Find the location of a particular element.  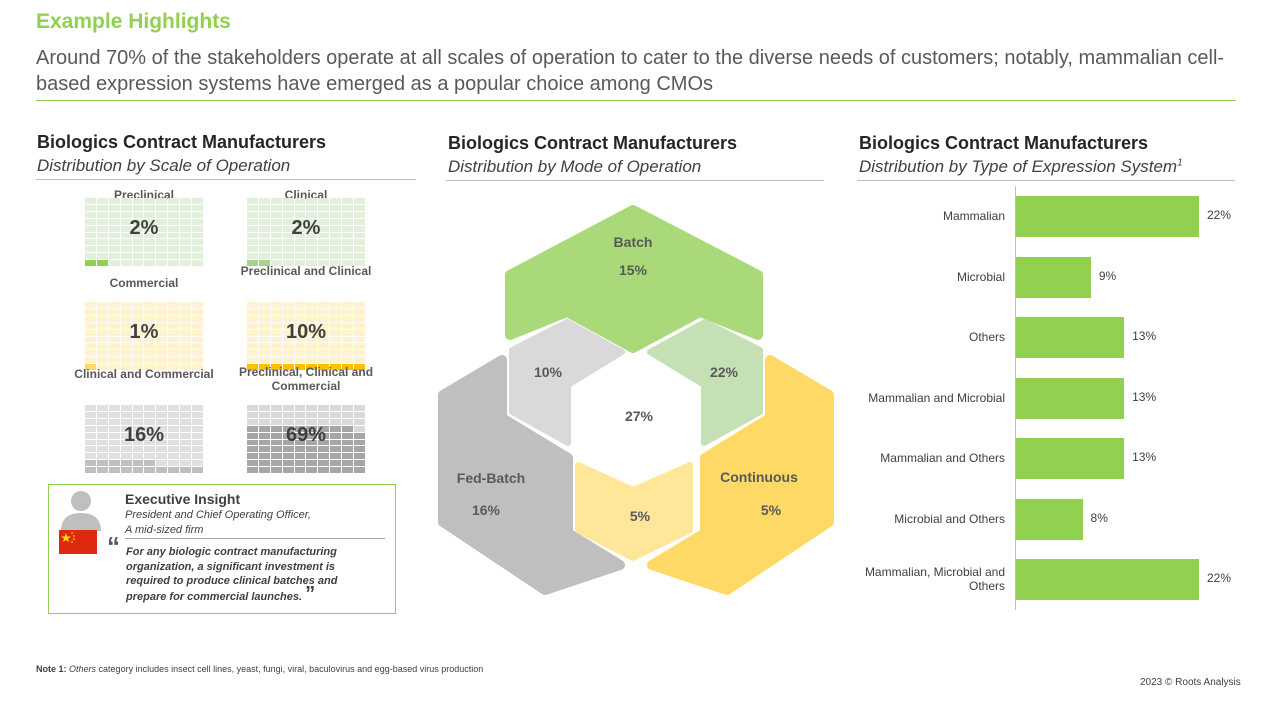

overlap-all-value: 27% is located at coordinates (639, 416).